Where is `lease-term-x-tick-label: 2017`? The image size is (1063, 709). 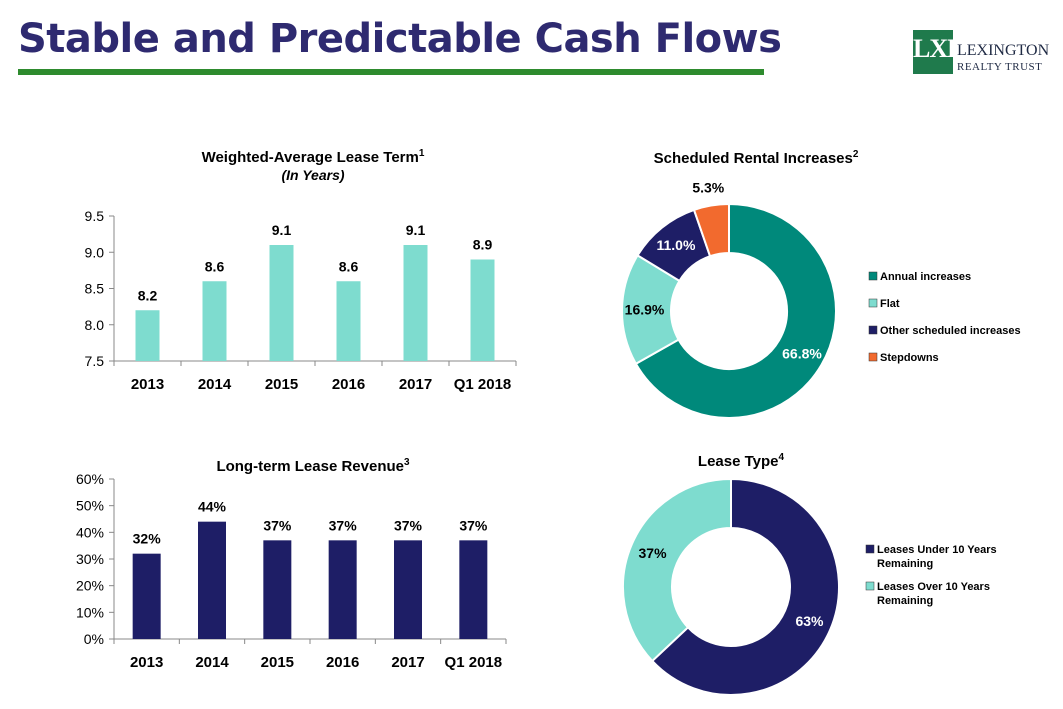 lease-term-x-tick-label: 2017 is located at coordinates (415, 384).